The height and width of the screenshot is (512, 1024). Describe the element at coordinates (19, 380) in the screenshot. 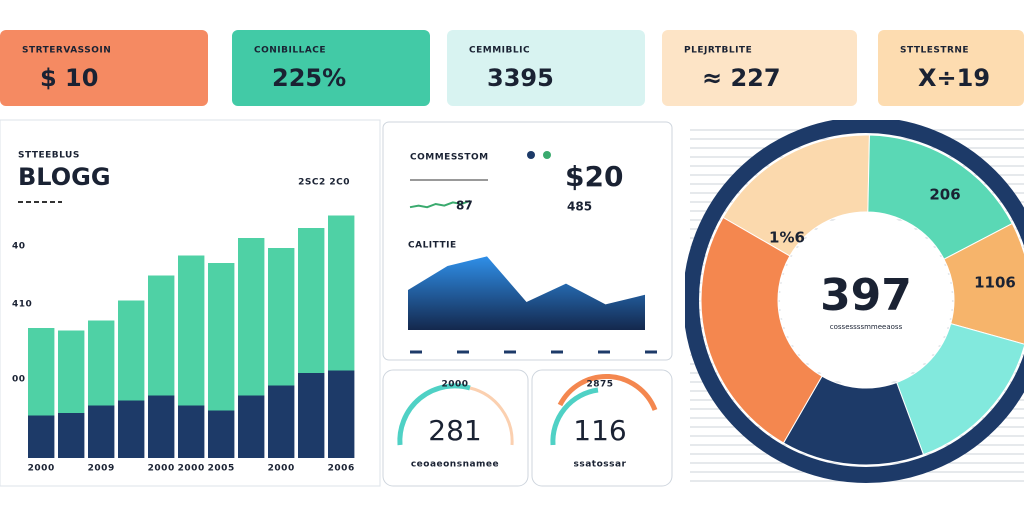

I see `y-label: 00` at that location.